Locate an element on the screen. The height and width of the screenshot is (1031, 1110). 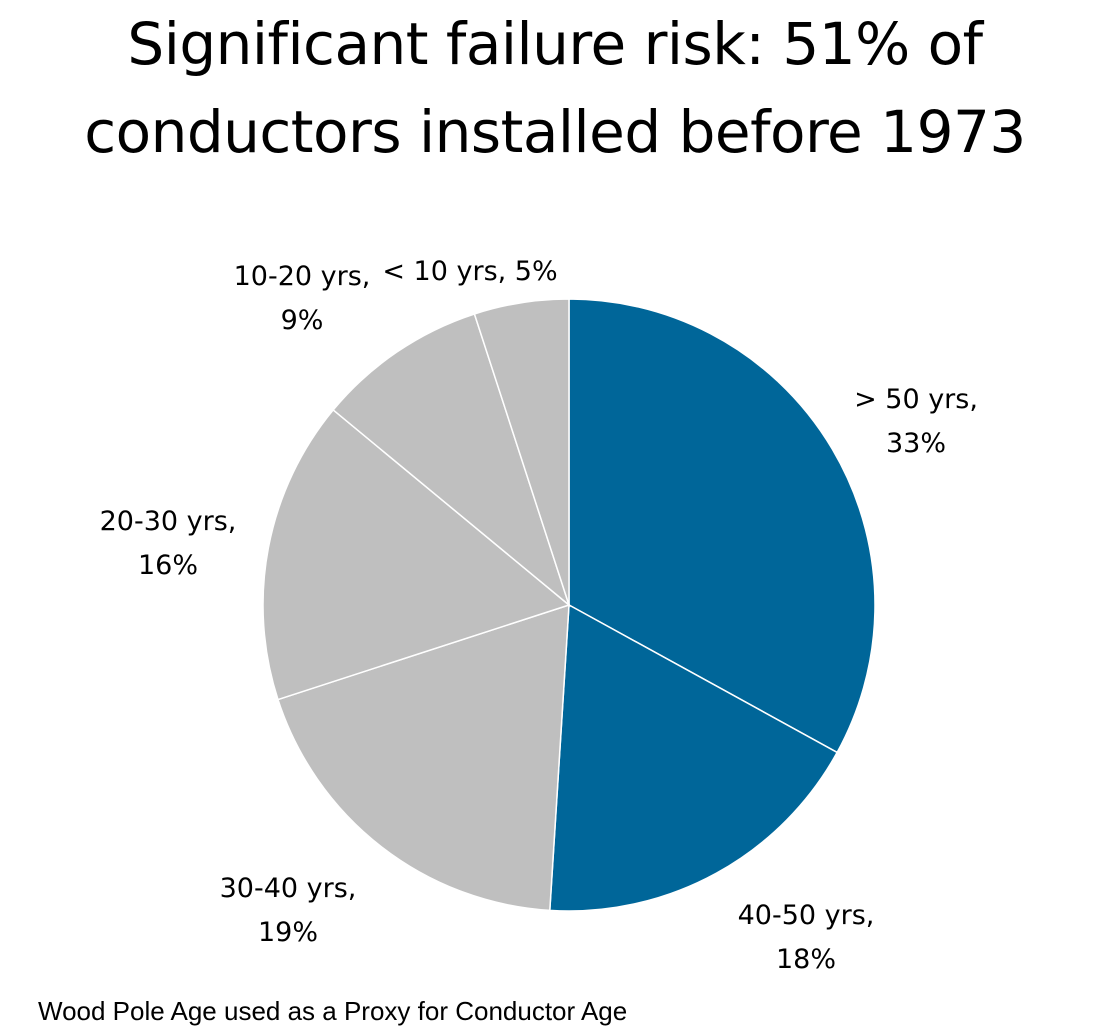
title-line-1: Significant failure risk: 51% of is located at coordinates (555, 44).